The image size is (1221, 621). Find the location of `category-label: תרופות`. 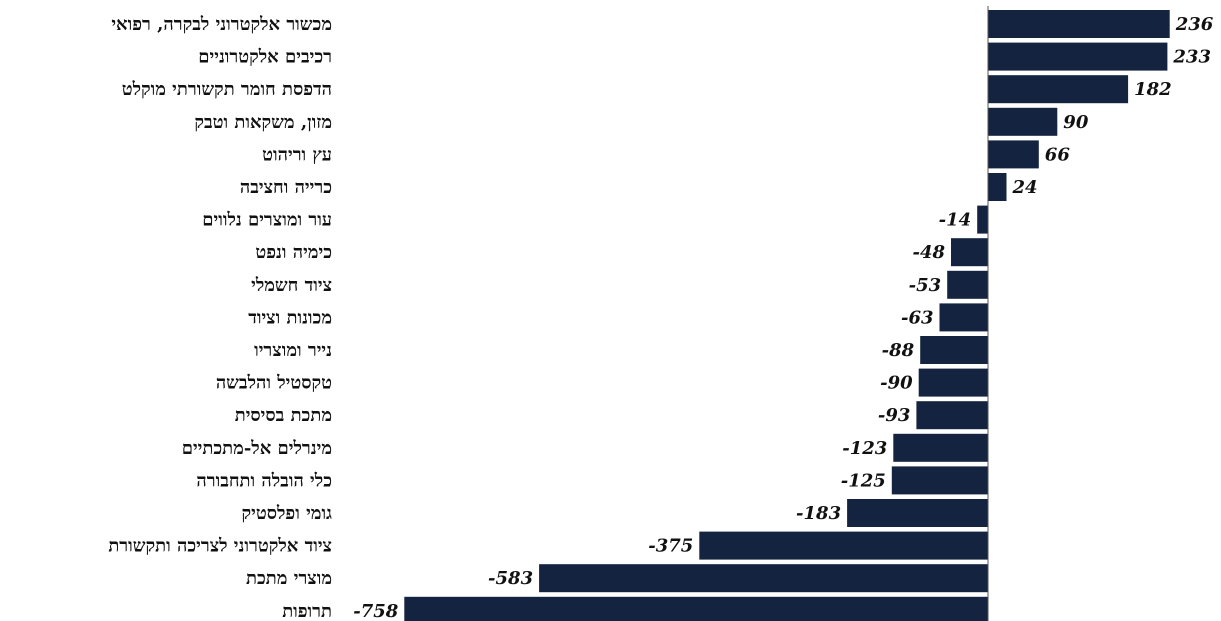

category-label: תרופות is located at coordinates (307, 611).